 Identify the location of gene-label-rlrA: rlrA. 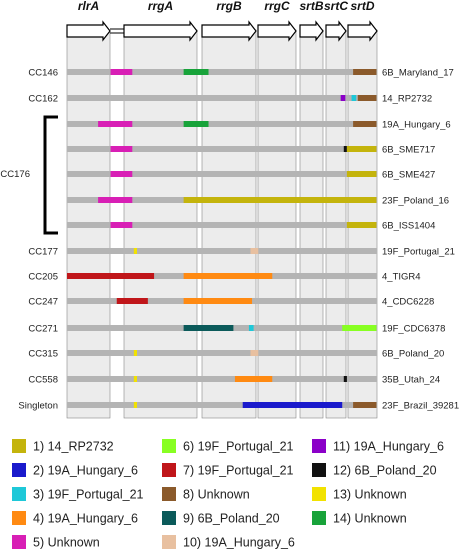
(88, 6).